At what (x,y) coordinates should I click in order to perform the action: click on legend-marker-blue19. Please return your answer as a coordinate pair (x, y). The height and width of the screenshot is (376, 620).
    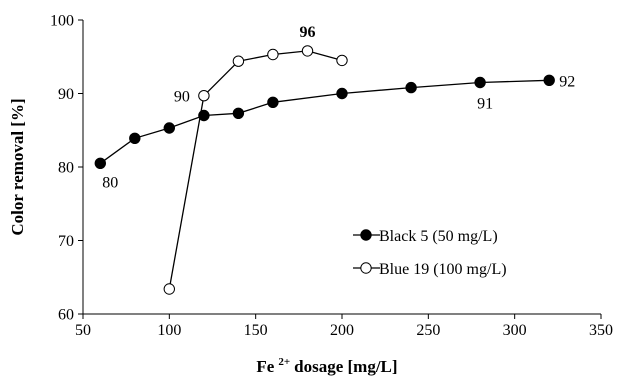
    Looking at the image, I should click on (366, 268).